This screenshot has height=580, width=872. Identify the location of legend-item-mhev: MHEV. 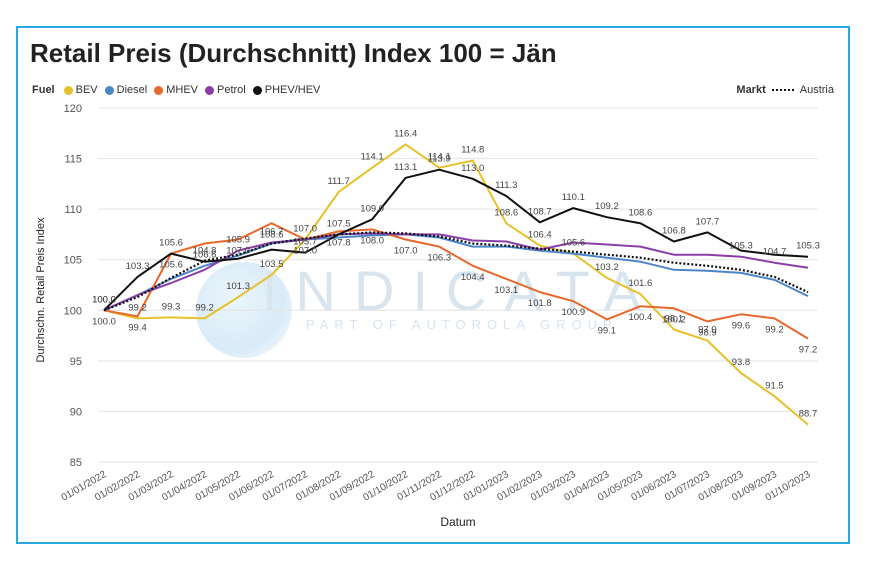
(176, 90).